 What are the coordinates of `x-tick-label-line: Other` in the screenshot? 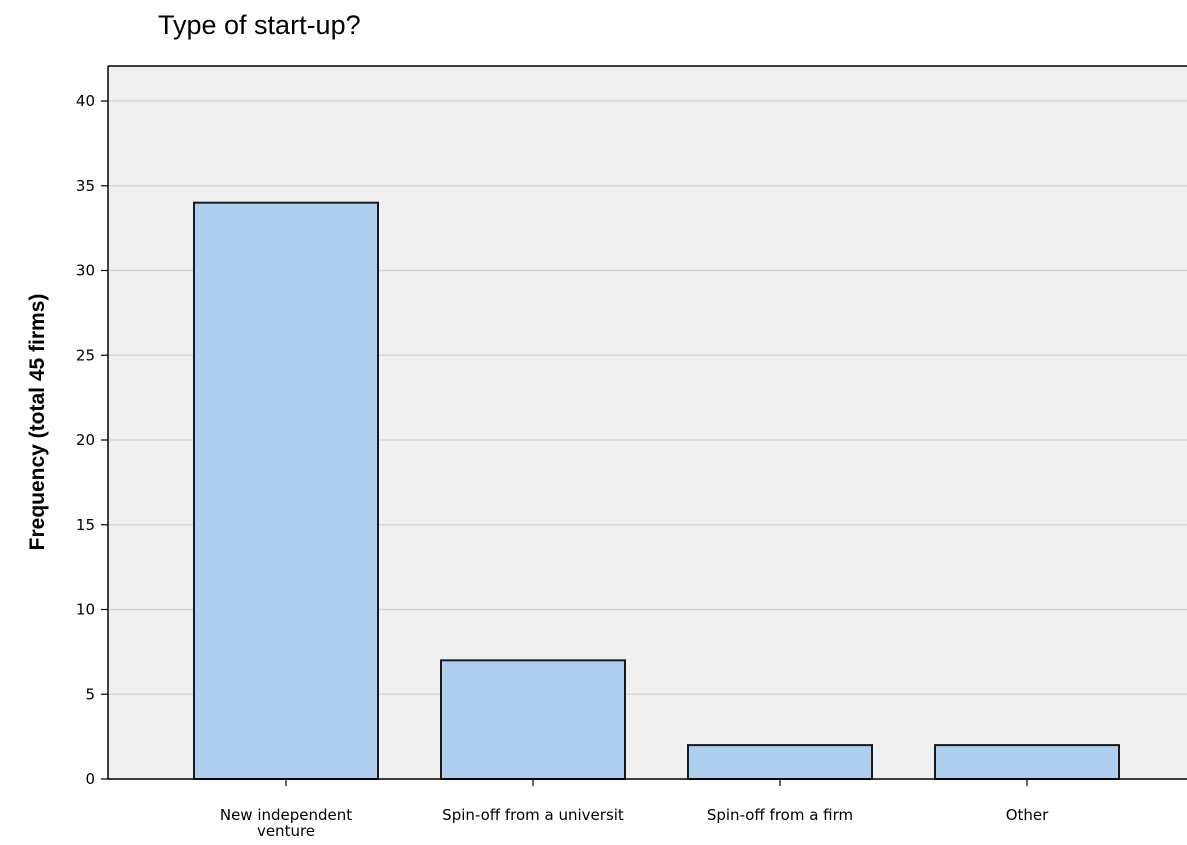 It's located at (1027, 815).